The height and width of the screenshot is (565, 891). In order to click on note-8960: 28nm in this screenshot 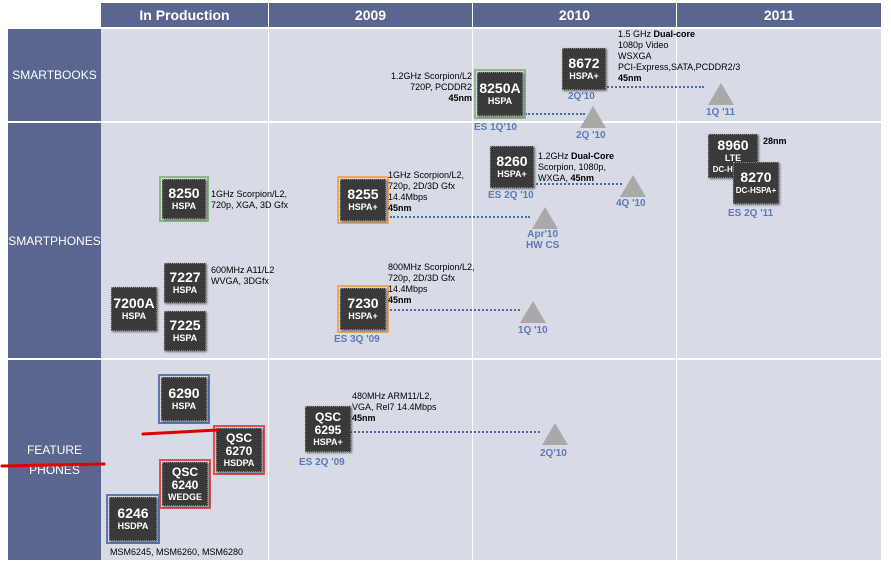, I will do `click(775, 141)`.